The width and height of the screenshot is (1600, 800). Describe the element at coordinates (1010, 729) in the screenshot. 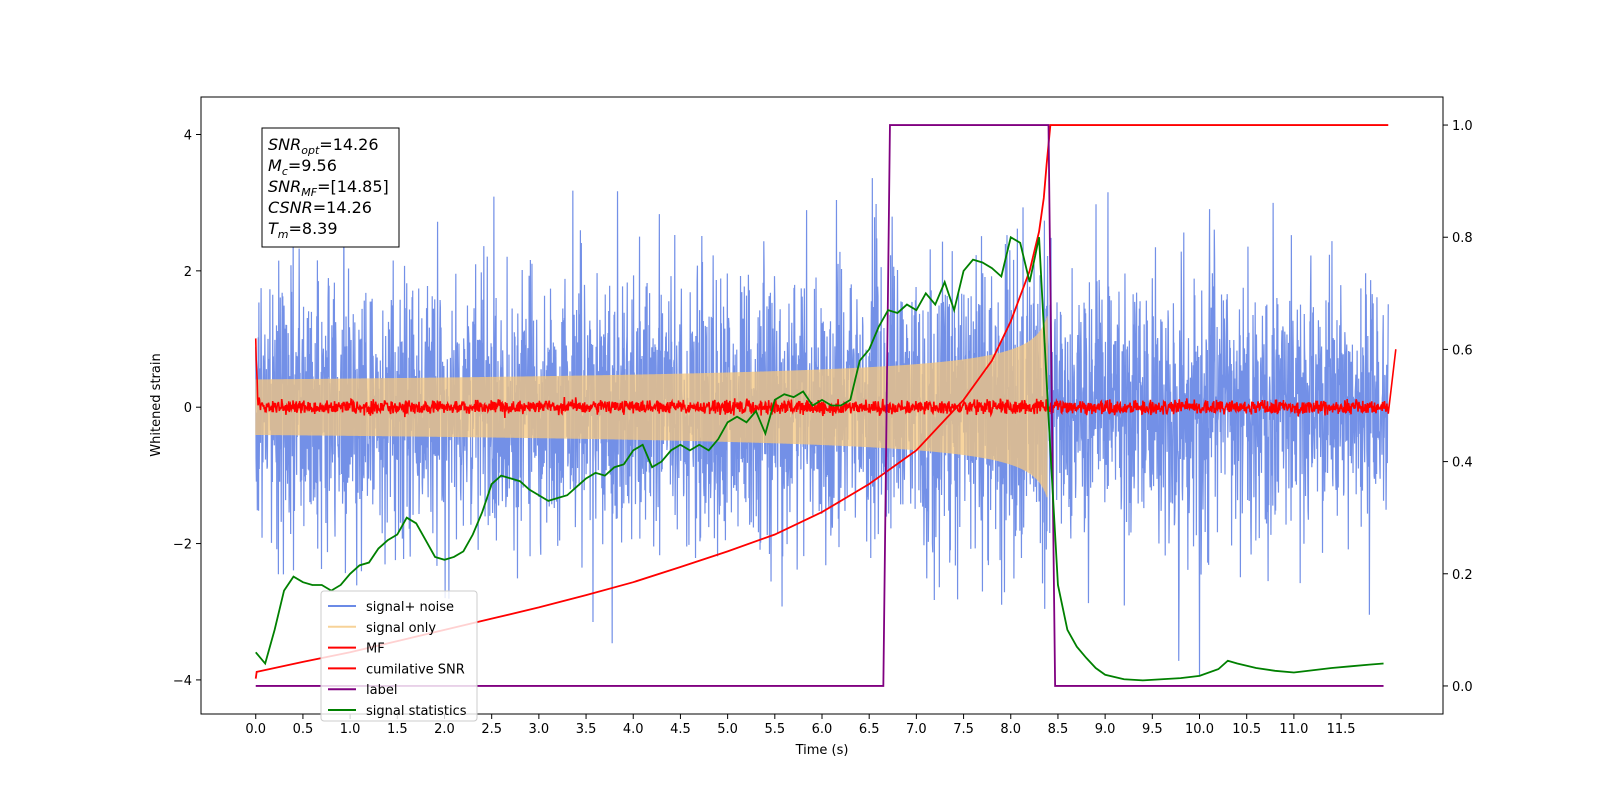

I see `x-tick-label: 8.0` at that location.